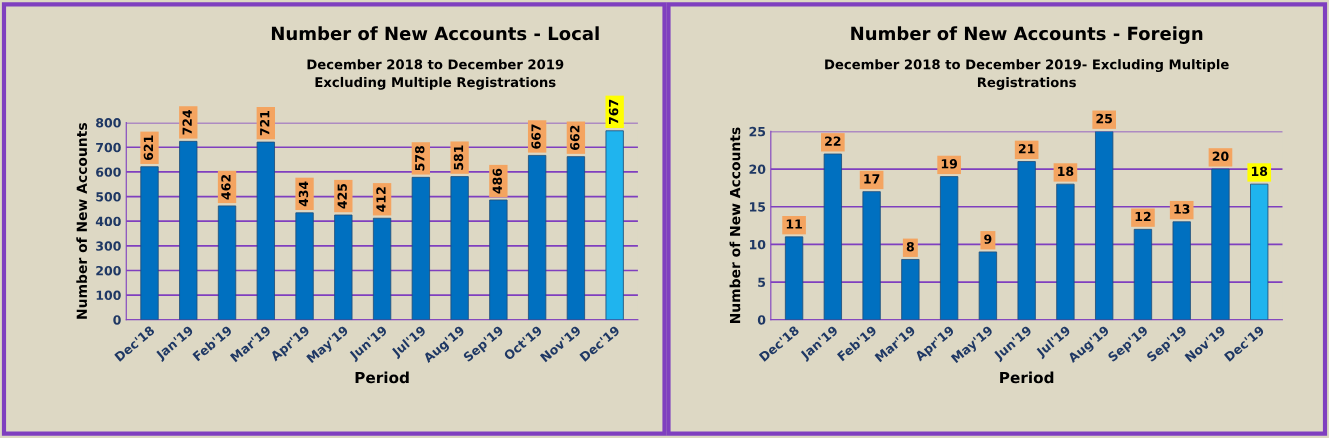 The image size is (1329, 438). What do you see at coordinates (910, 246) in the screenshot?
I see `data-label: 8` at bounding box center [910, 246].